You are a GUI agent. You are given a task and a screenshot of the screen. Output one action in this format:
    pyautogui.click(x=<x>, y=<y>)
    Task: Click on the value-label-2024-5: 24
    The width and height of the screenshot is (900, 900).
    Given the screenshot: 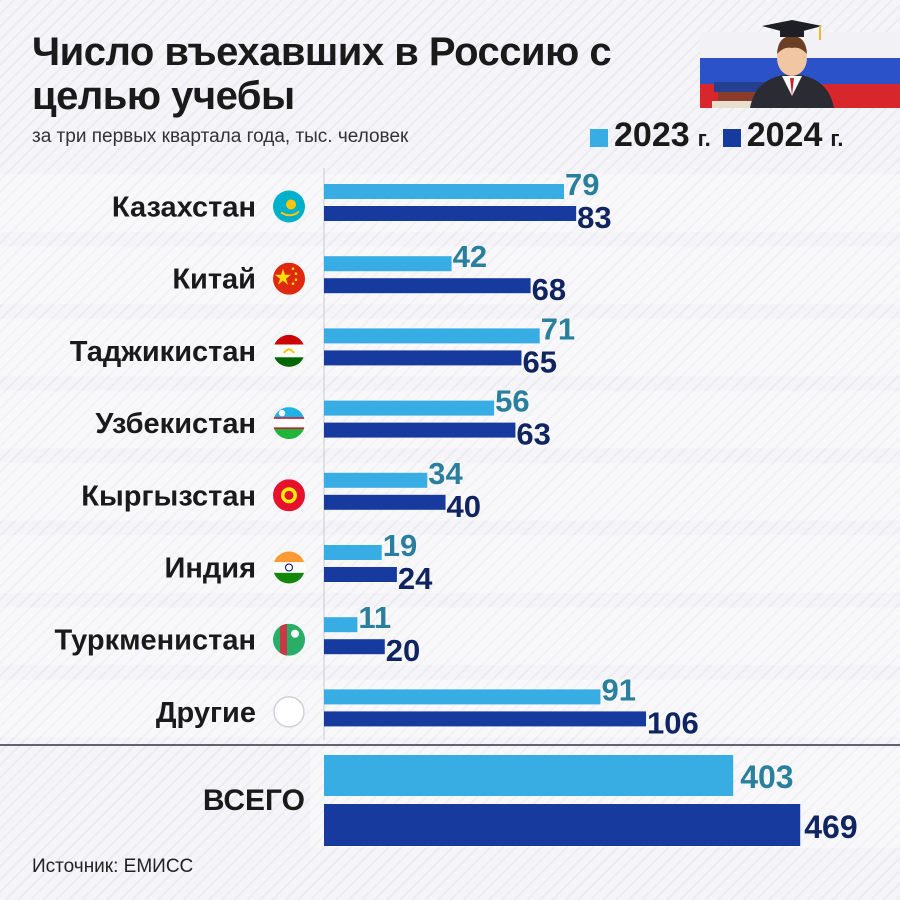 What is the action you would take?
    pyautogui.click(x=415, y=578)
    